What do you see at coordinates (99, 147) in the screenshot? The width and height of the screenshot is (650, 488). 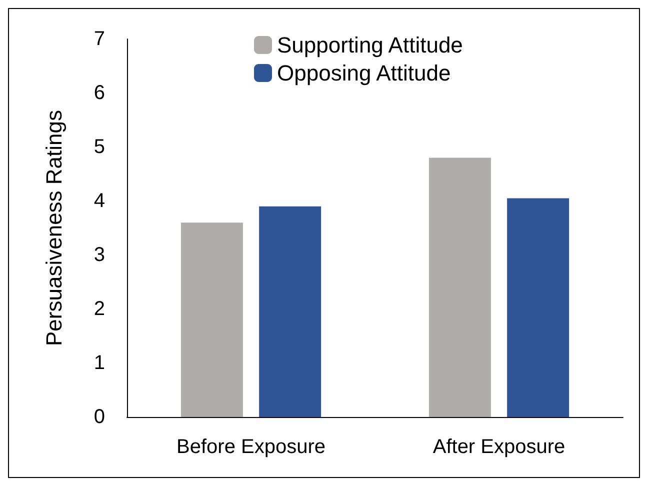 I see `y-tick-label: 5` at bounding box center [99, 147].